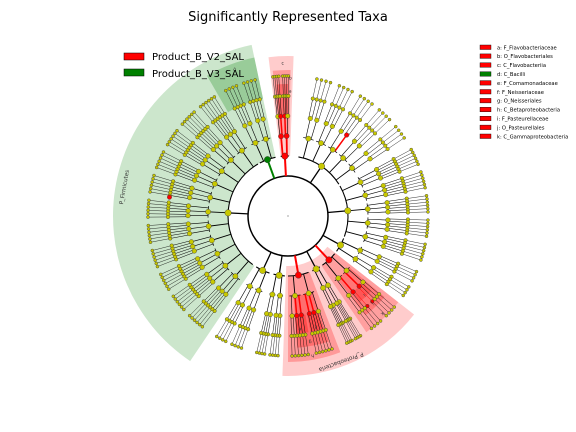 The image size is (576, 432). What do you see at coordinates (511, 75) in the screenshot?
I see `biomarker-label-d: d: C_Bacilli` at bounding box center [511, 75].